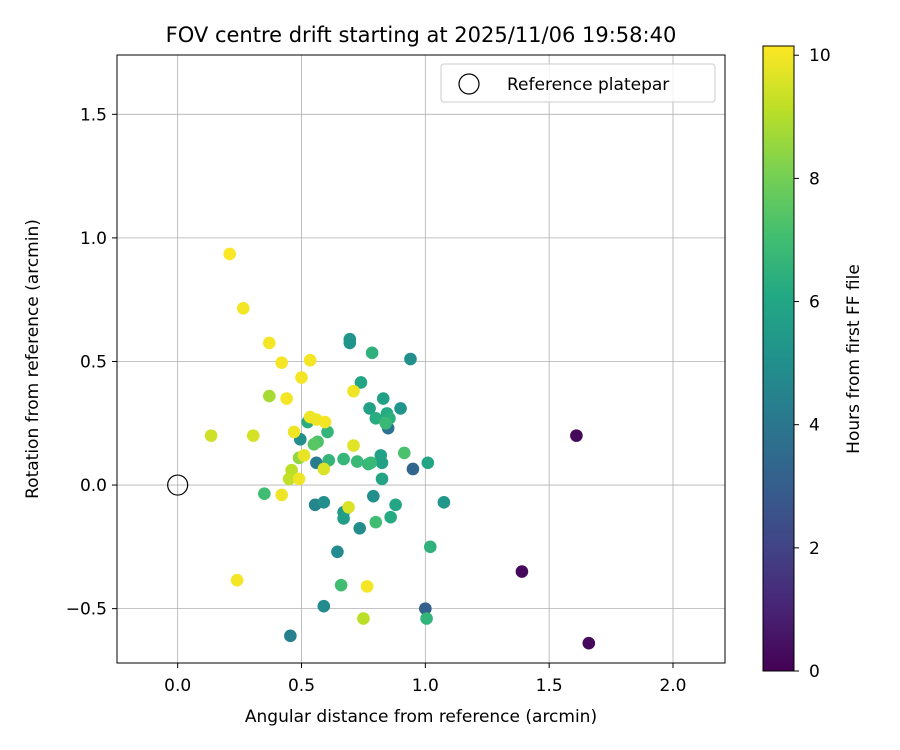 This screenshot has height=750, width=900. I want to click on colorbar-tick-label: 4, so click(814, 426).